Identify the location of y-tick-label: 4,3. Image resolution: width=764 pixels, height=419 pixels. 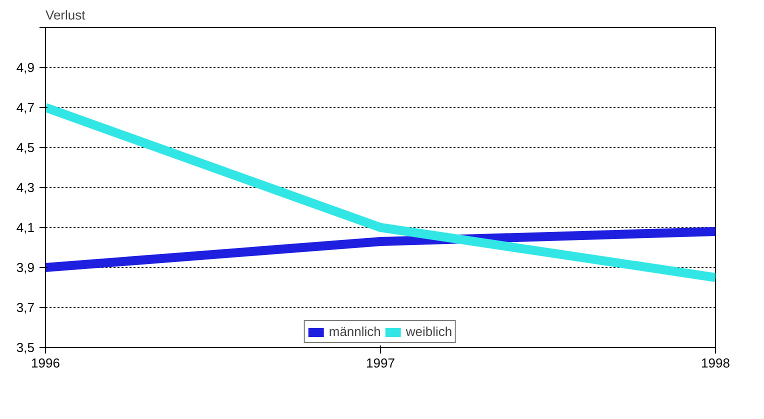
(25, 187).